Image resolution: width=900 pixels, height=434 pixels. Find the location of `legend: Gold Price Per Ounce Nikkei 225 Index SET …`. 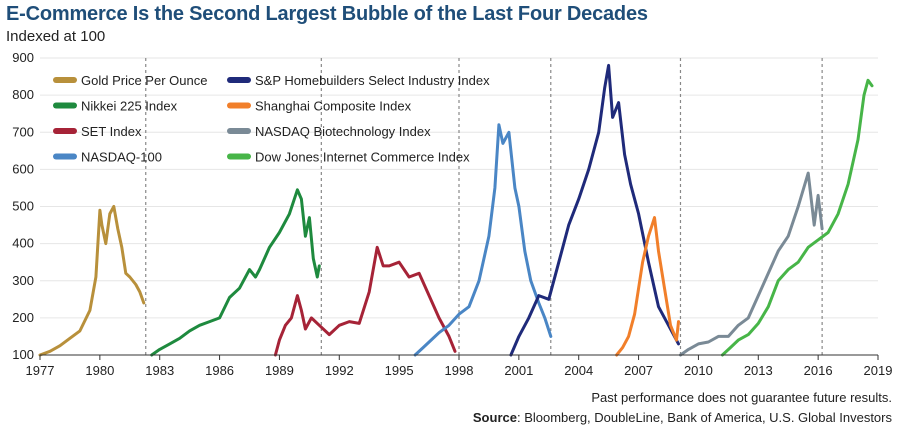

legend: Gold Price Per Ounce Nikkei 225 Index SET … is located at coordinates (271, 119).